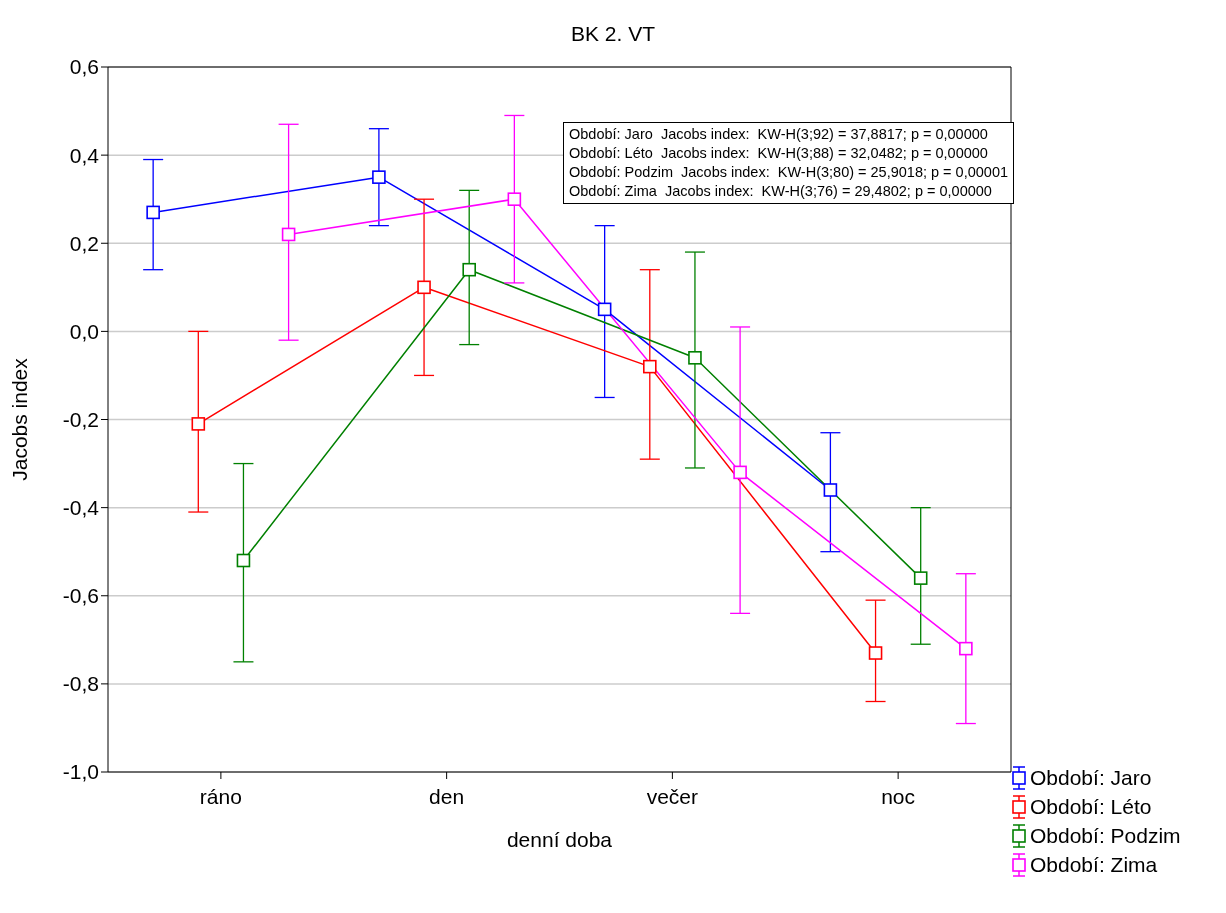 This screenshot has width=1226, height=913. Describe the element at coordinates (1091, 777) in the screenshot. I see `legend-label: Období: Jaro` at that location.